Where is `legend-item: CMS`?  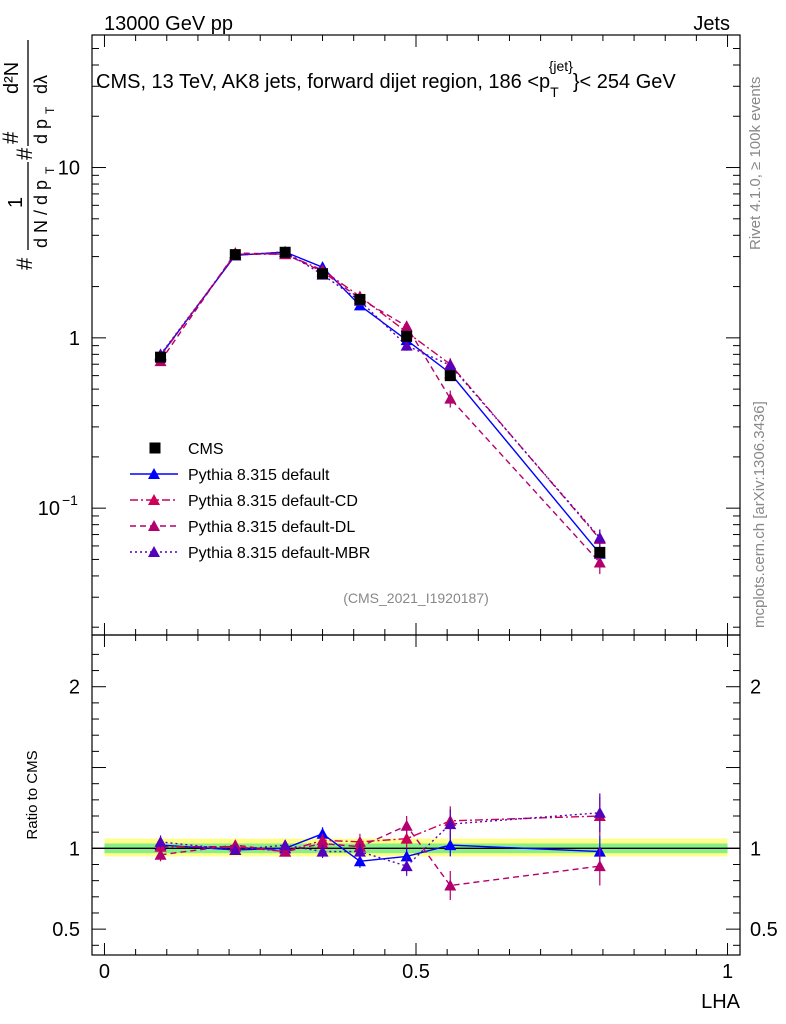
legend-item: CMS is located at coordinates (186, 449).